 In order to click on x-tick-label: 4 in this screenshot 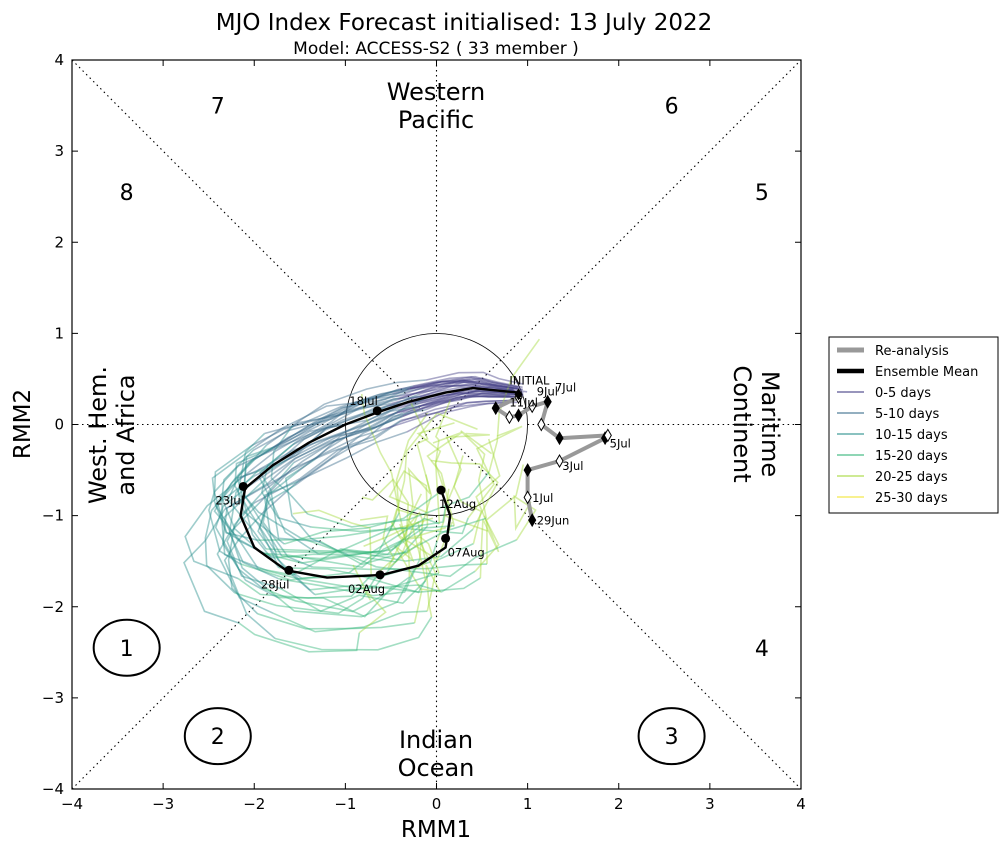, I will do `click(801, 804)`.